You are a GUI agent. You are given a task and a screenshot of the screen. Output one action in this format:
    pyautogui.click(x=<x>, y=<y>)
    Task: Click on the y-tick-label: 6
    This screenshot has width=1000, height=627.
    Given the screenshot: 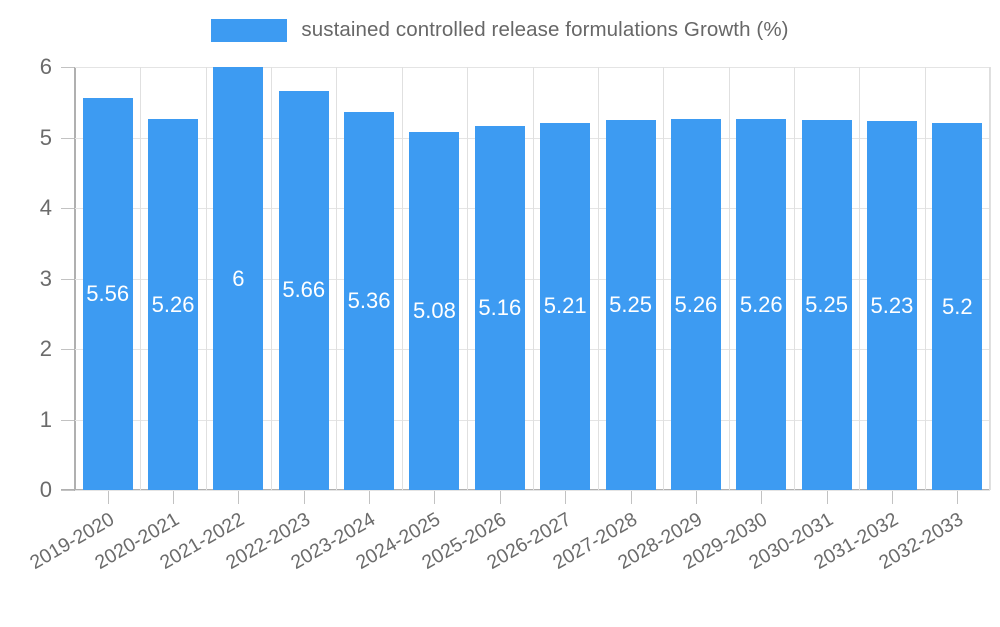 What is the action you would take?
    pyautogui.click(x=45, y=66)
    